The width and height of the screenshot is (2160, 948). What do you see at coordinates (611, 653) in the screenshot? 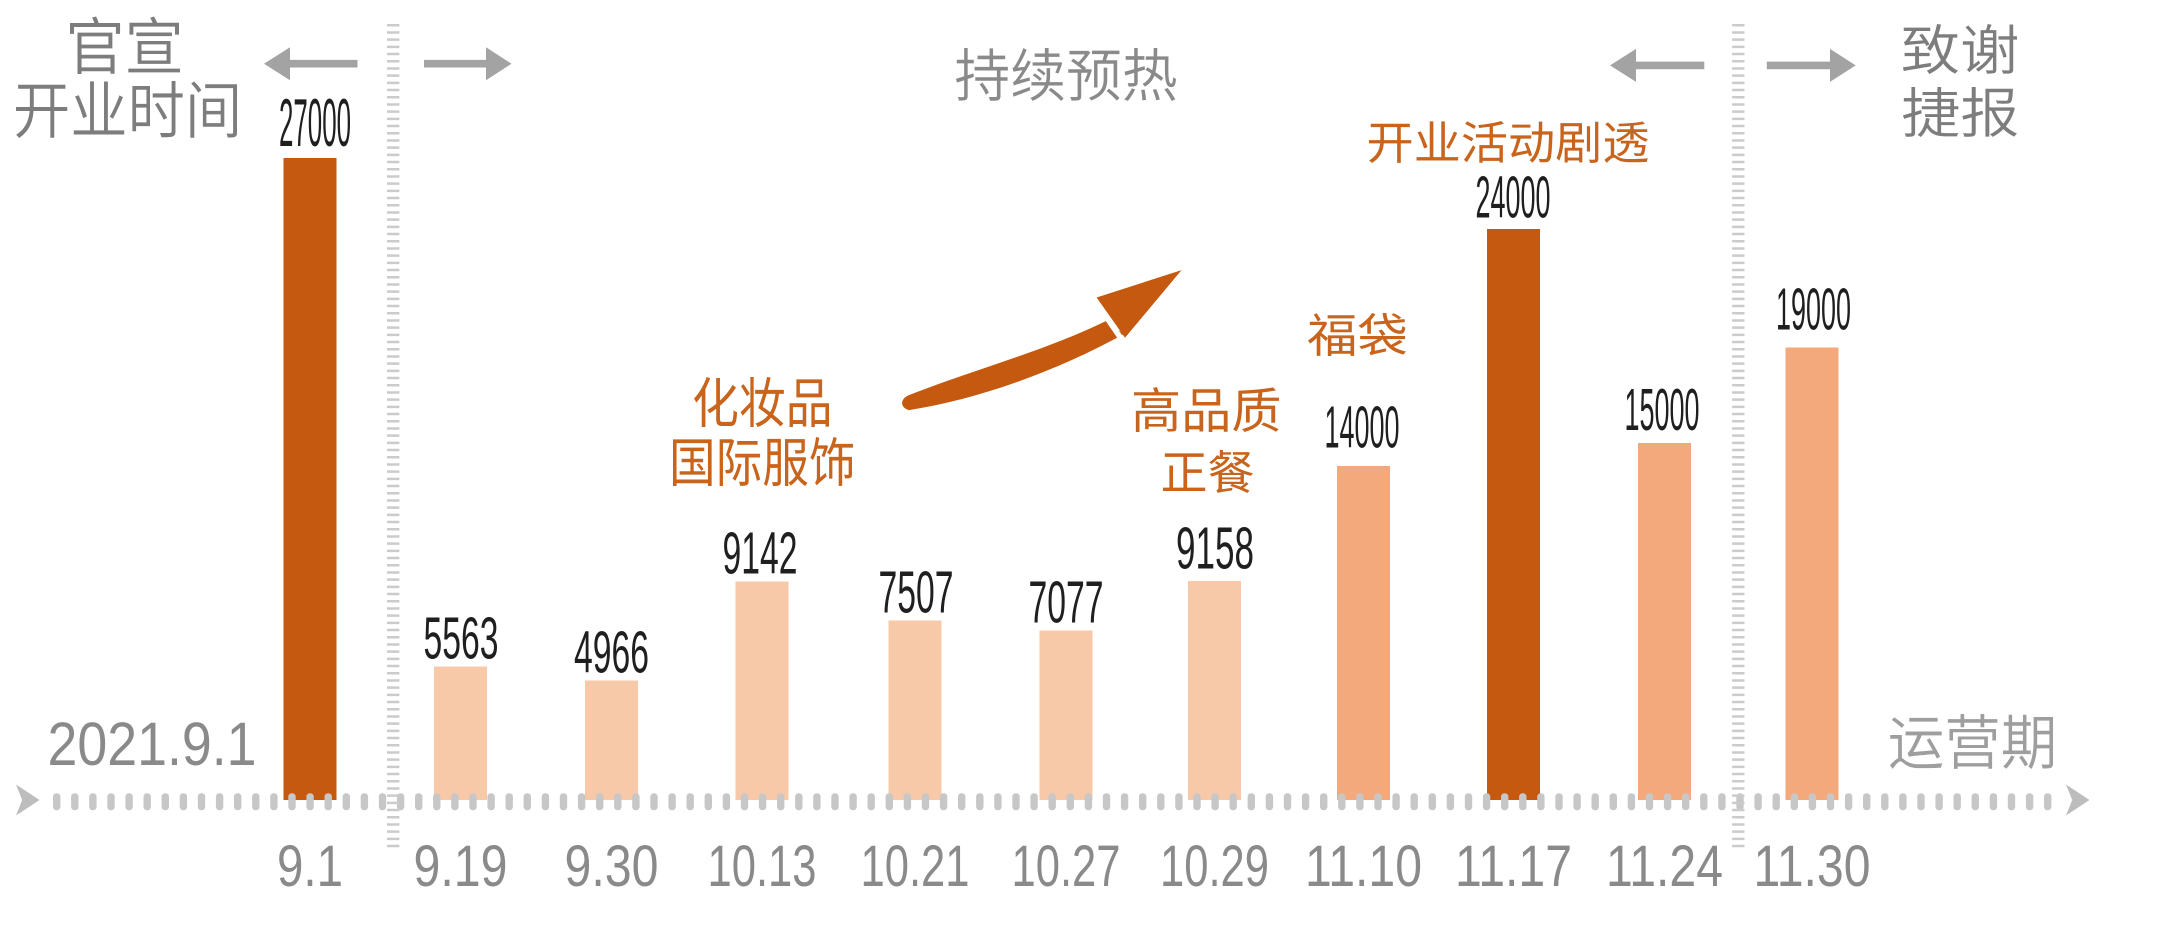
I see `svg-text: 4966` at bounding box center [611, 653].